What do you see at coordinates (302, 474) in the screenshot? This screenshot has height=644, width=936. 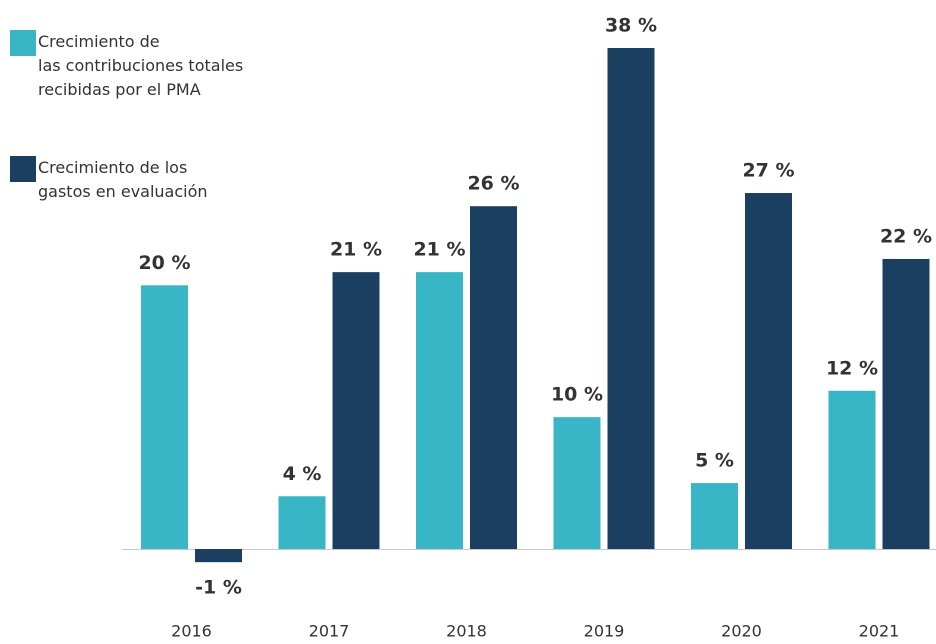 I see `data-label: 4 %` at bounding box center [302, 474].